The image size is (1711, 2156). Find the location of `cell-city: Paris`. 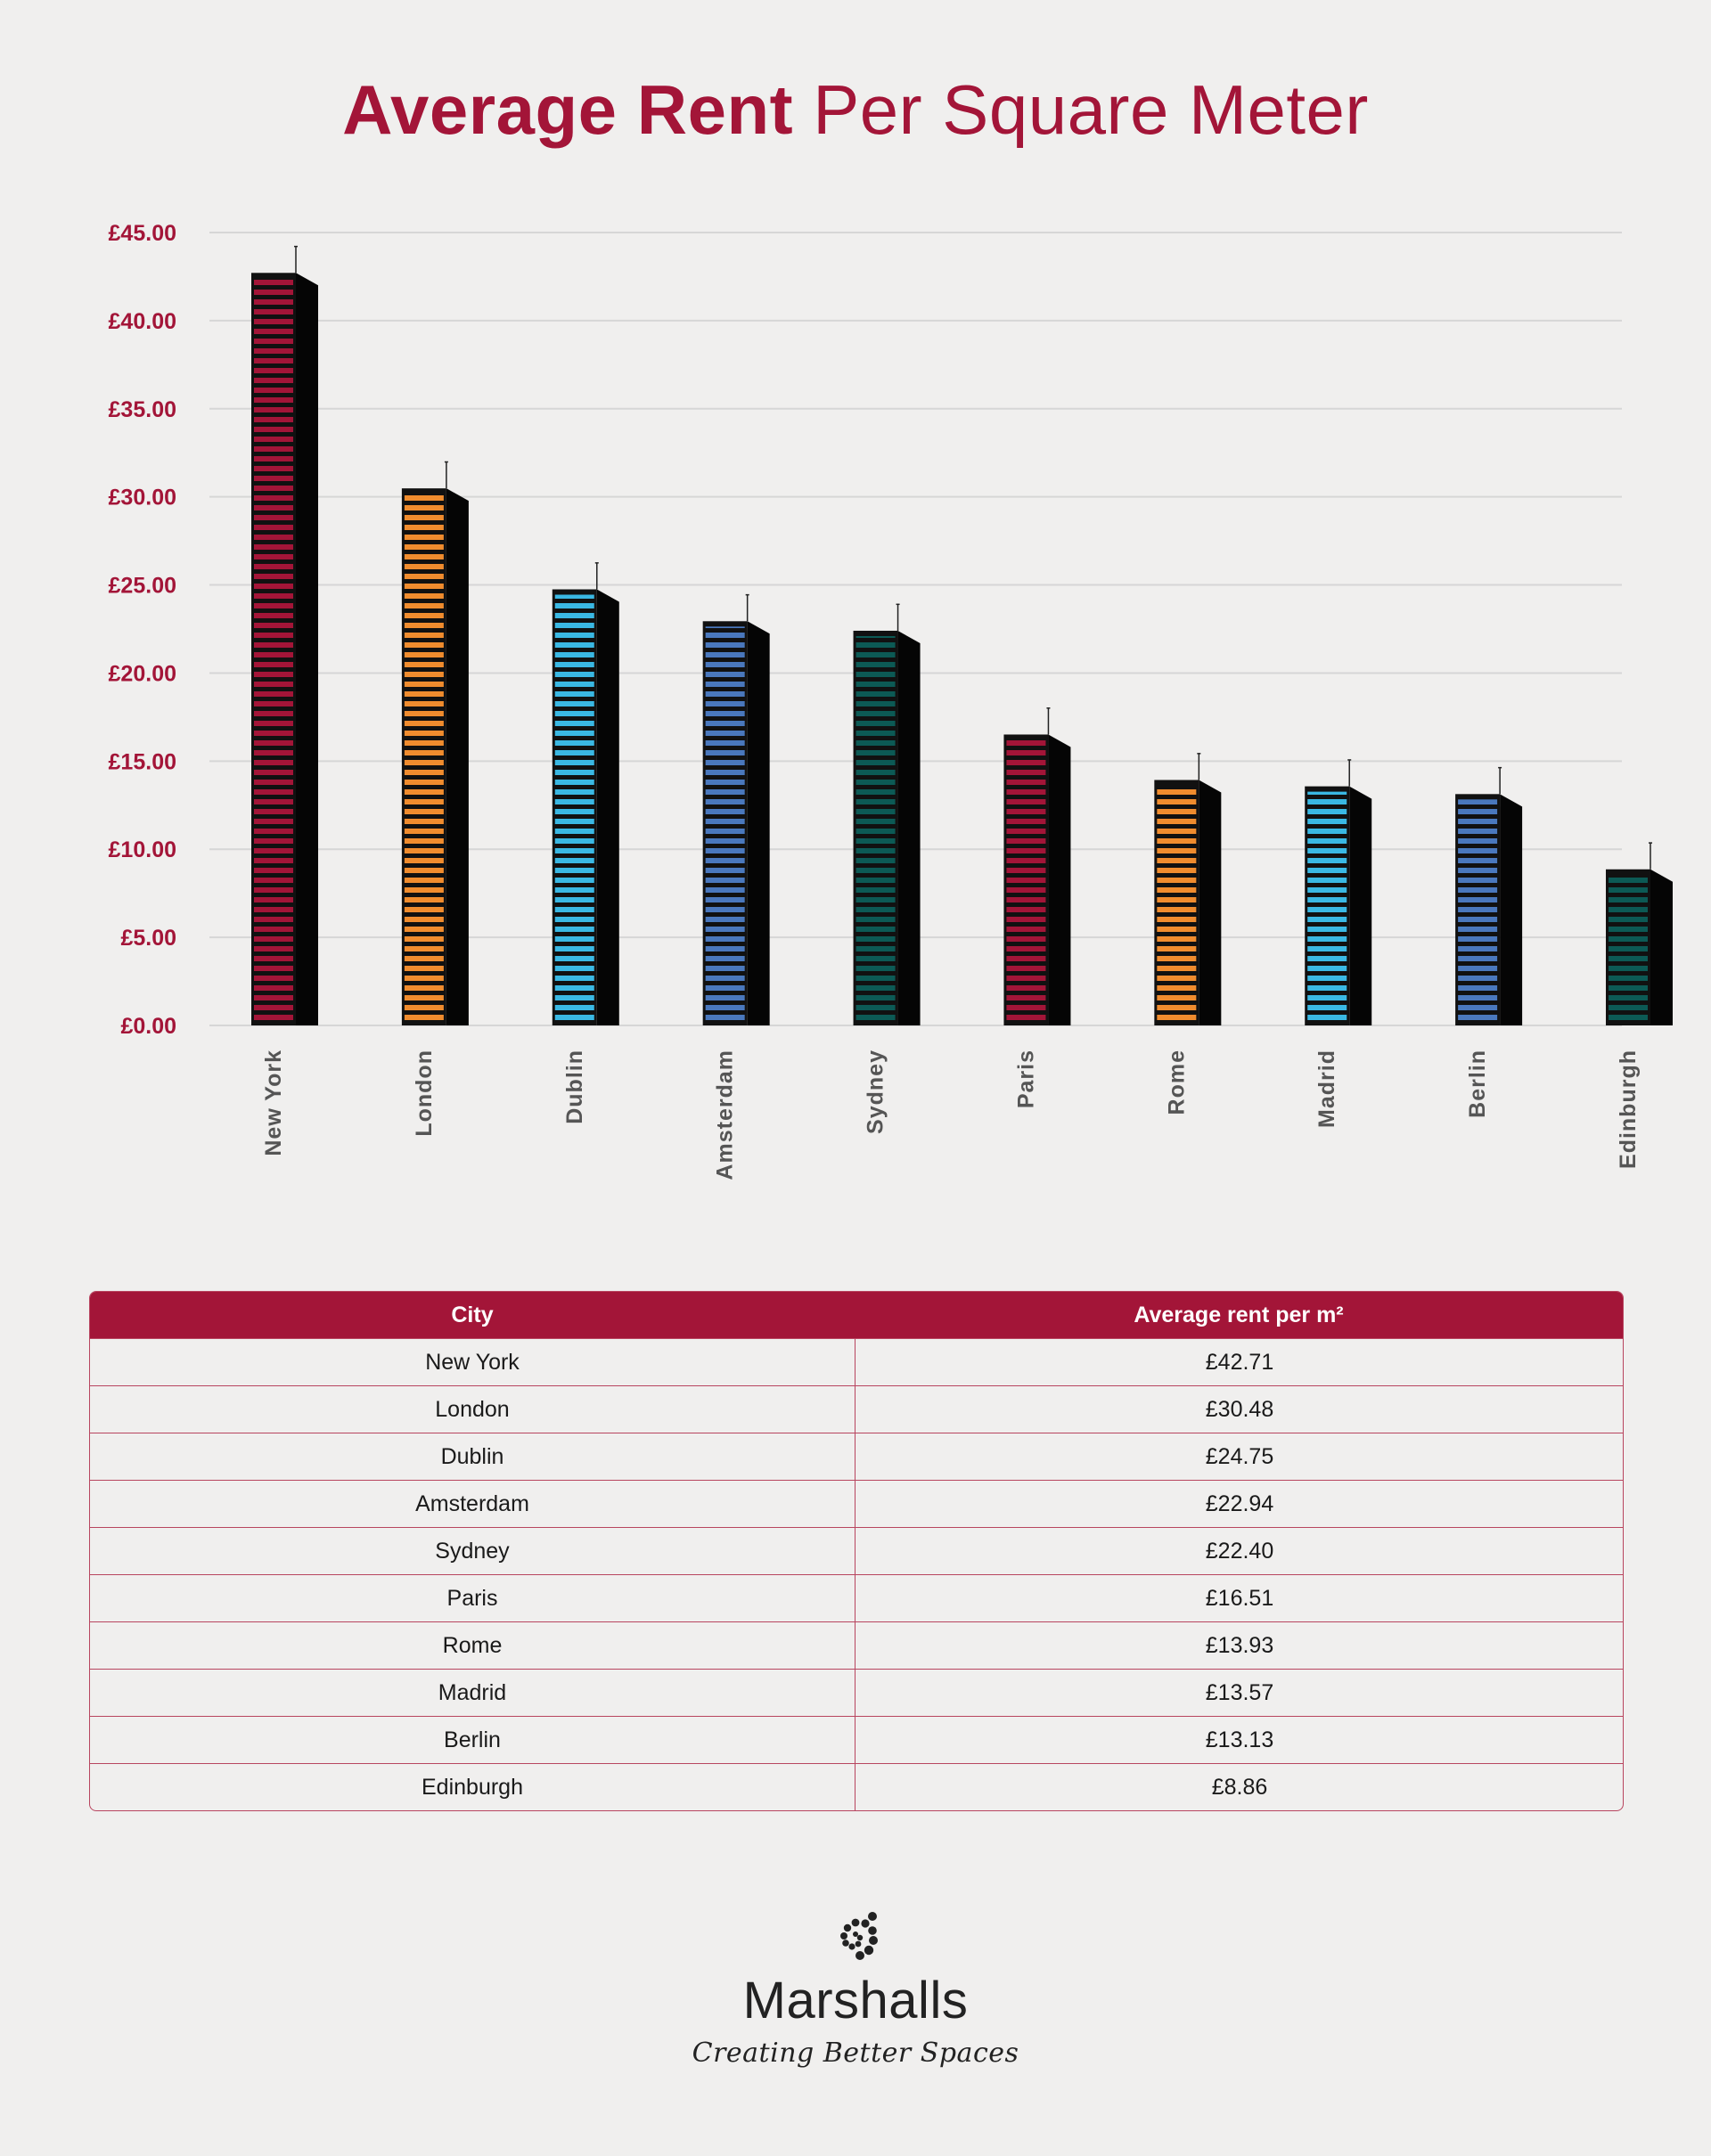

cell-city: Paris is located at coordinates (473, 1598).